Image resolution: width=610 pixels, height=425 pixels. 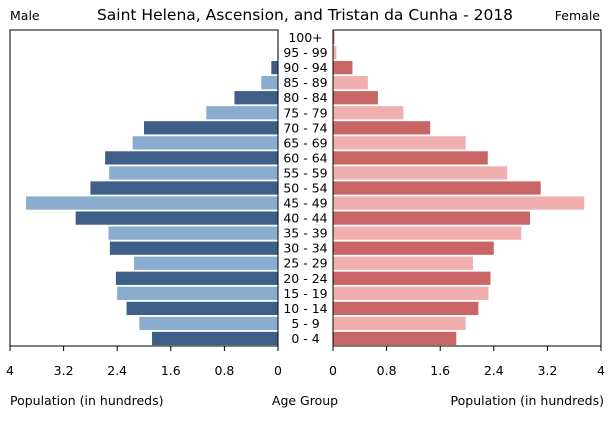 What do you see at coordinates (305, 97) in the screenshot?
I see `age-group-label: 80 - 84` at bounding box center [305, 97].